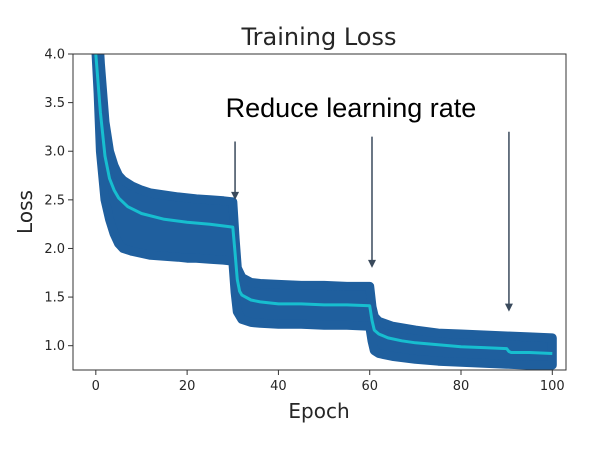 The height and width of the screenshot is (458, 590). What do you see at coordinates (54, 249) in the screenshot?
I see `y-tick-label: 2.0` at bounding box center [54, 249].